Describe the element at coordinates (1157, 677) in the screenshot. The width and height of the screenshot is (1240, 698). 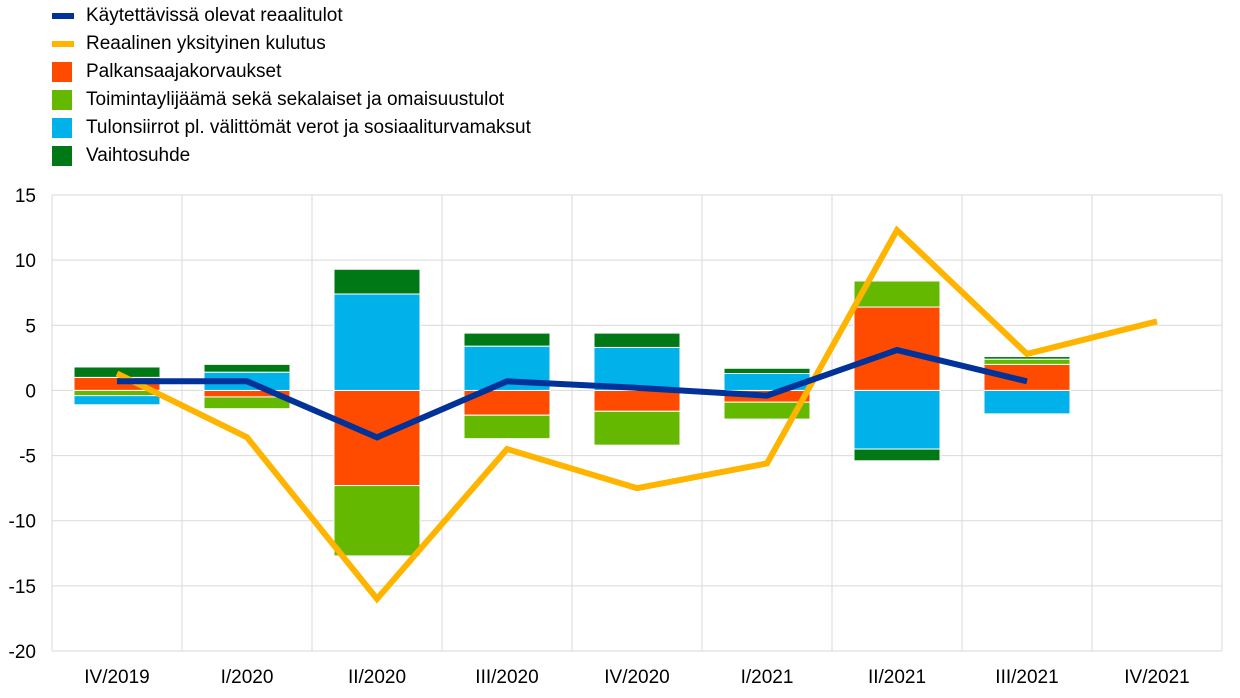
I see `x-tick-label: IV/2021` at that location.